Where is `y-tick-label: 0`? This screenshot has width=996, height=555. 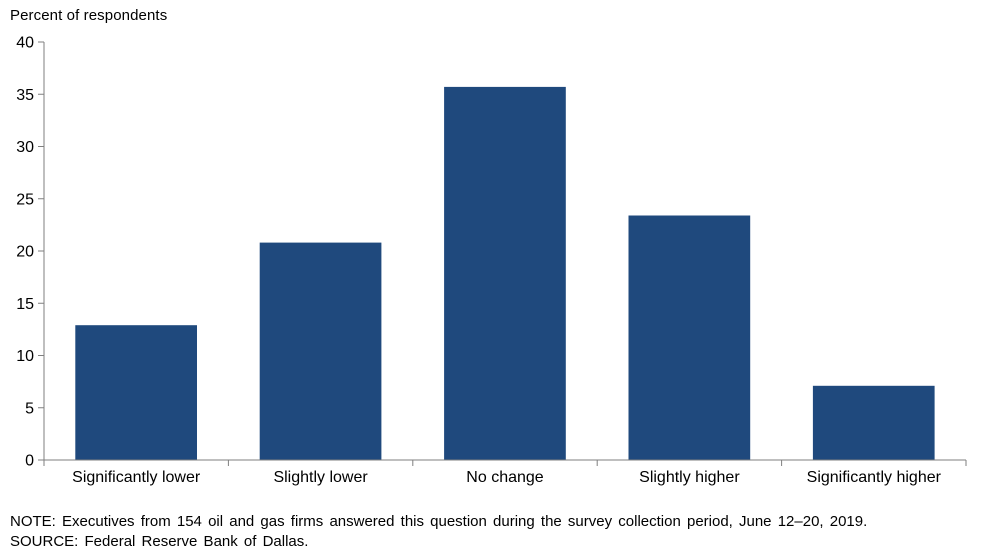 y-tick-label: 0 is located at coordinates (29, 461).